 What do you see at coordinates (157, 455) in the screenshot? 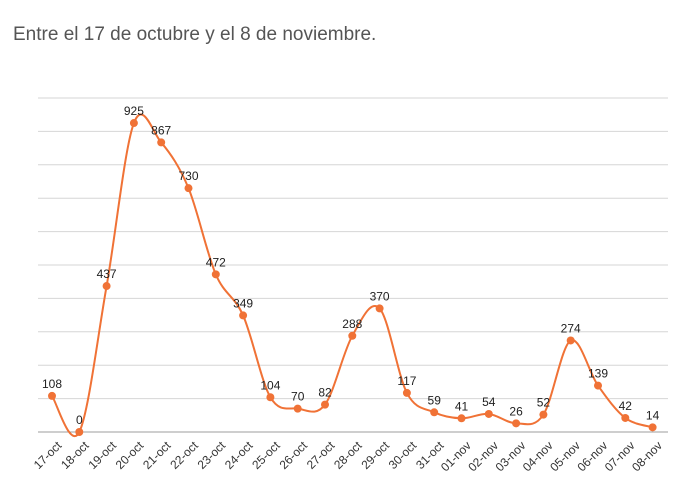
I see `x-tick-label: 21-oct` at bounding box center [157, 455].